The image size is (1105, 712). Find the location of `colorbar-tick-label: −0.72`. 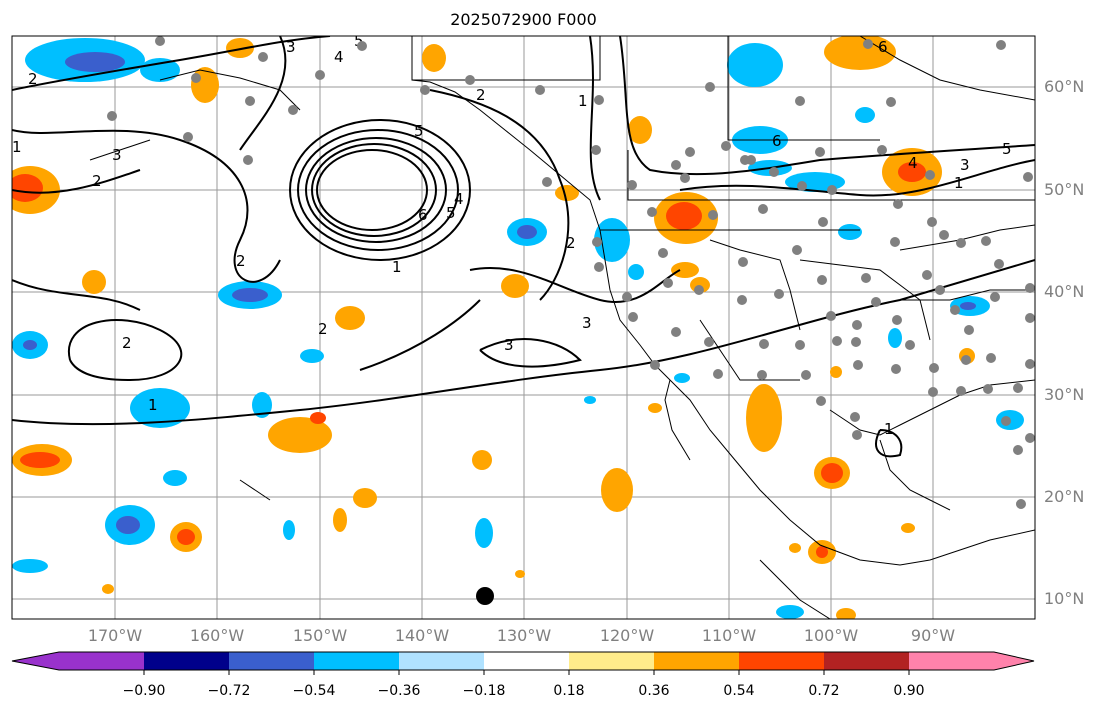

colorbar-tick-label: −0.72 is located at coordinates (229, 691).